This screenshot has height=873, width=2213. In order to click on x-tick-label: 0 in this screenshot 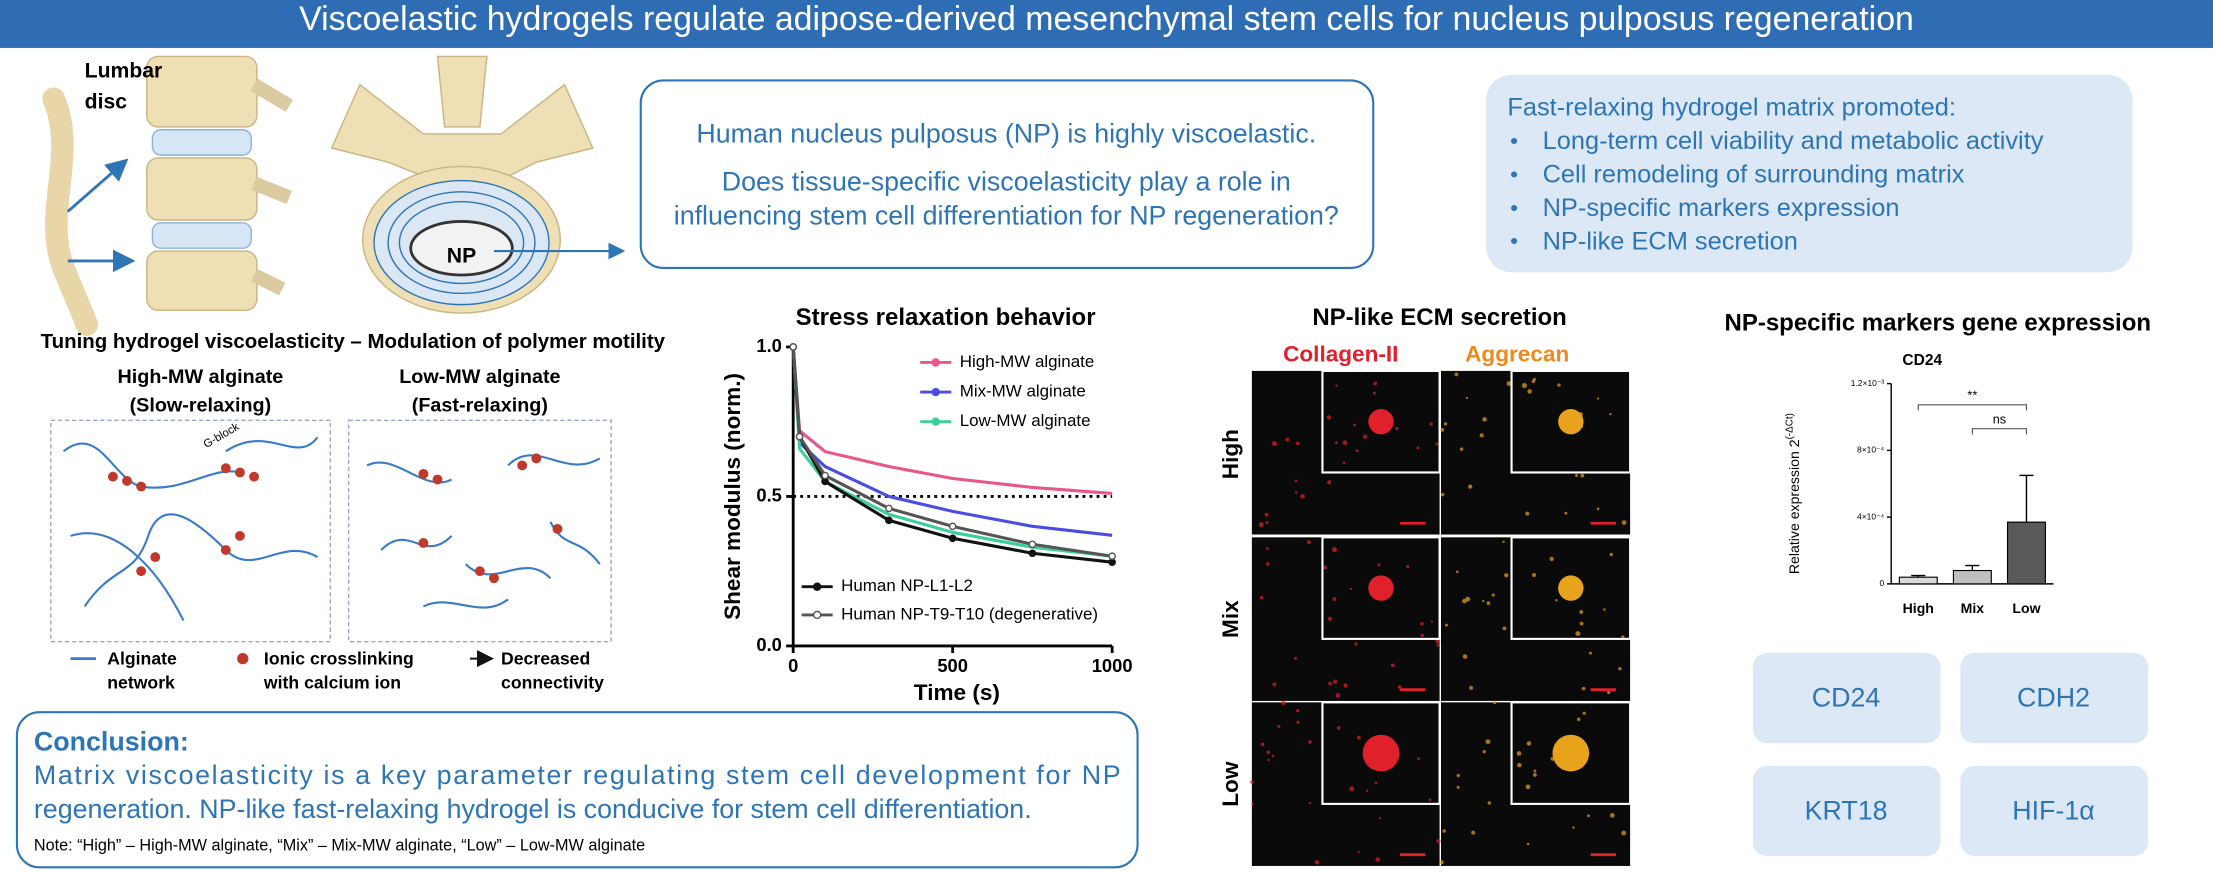, I will do `click(793, 665)`.